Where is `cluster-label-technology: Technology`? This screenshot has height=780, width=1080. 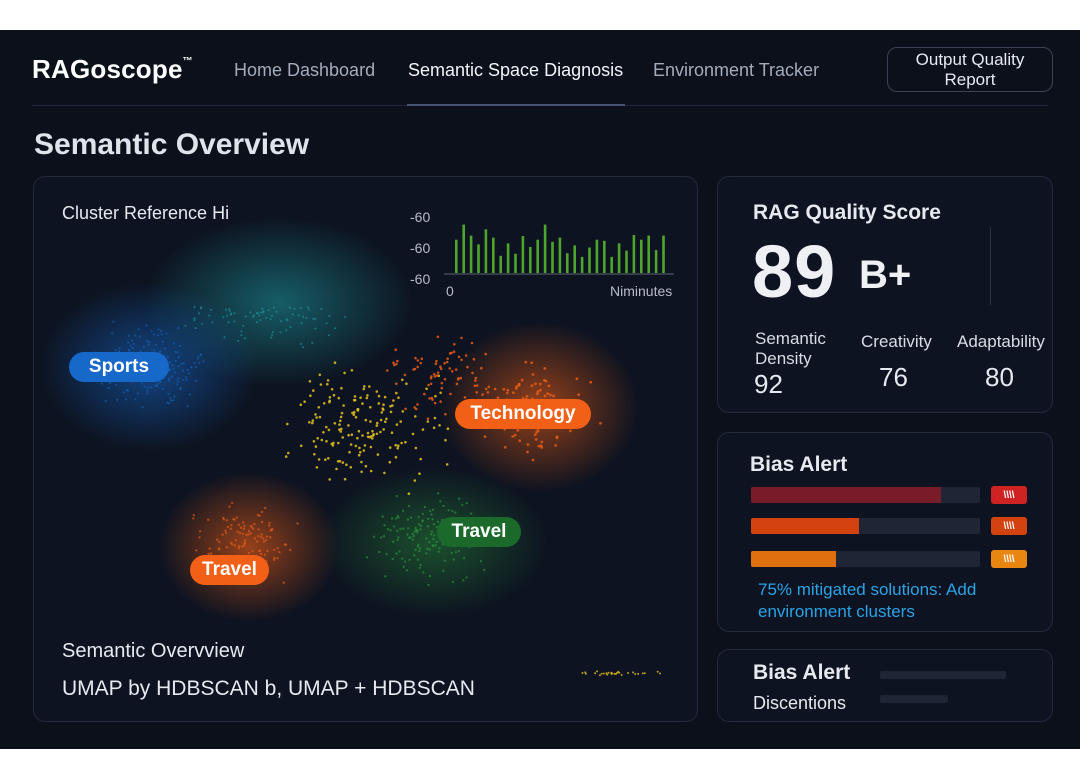 cluster-label-technology: Technology is located at coordinates (523, 414).